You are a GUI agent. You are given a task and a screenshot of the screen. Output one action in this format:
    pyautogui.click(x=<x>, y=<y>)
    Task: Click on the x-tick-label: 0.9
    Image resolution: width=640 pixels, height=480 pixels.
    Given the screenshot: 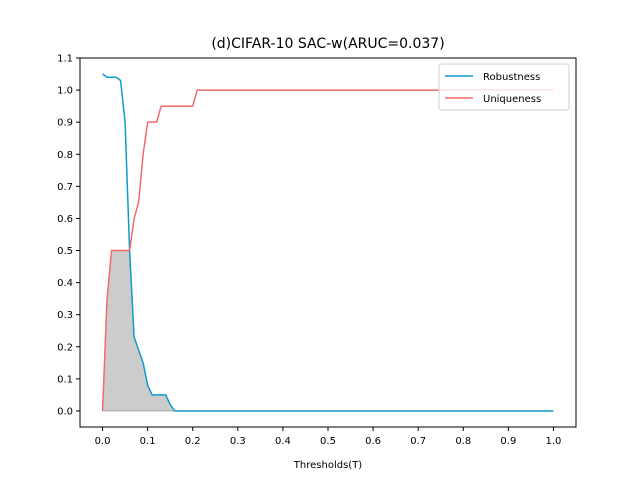 What is the action you would take?
    pyautogui.click(x=508, y=441)
    